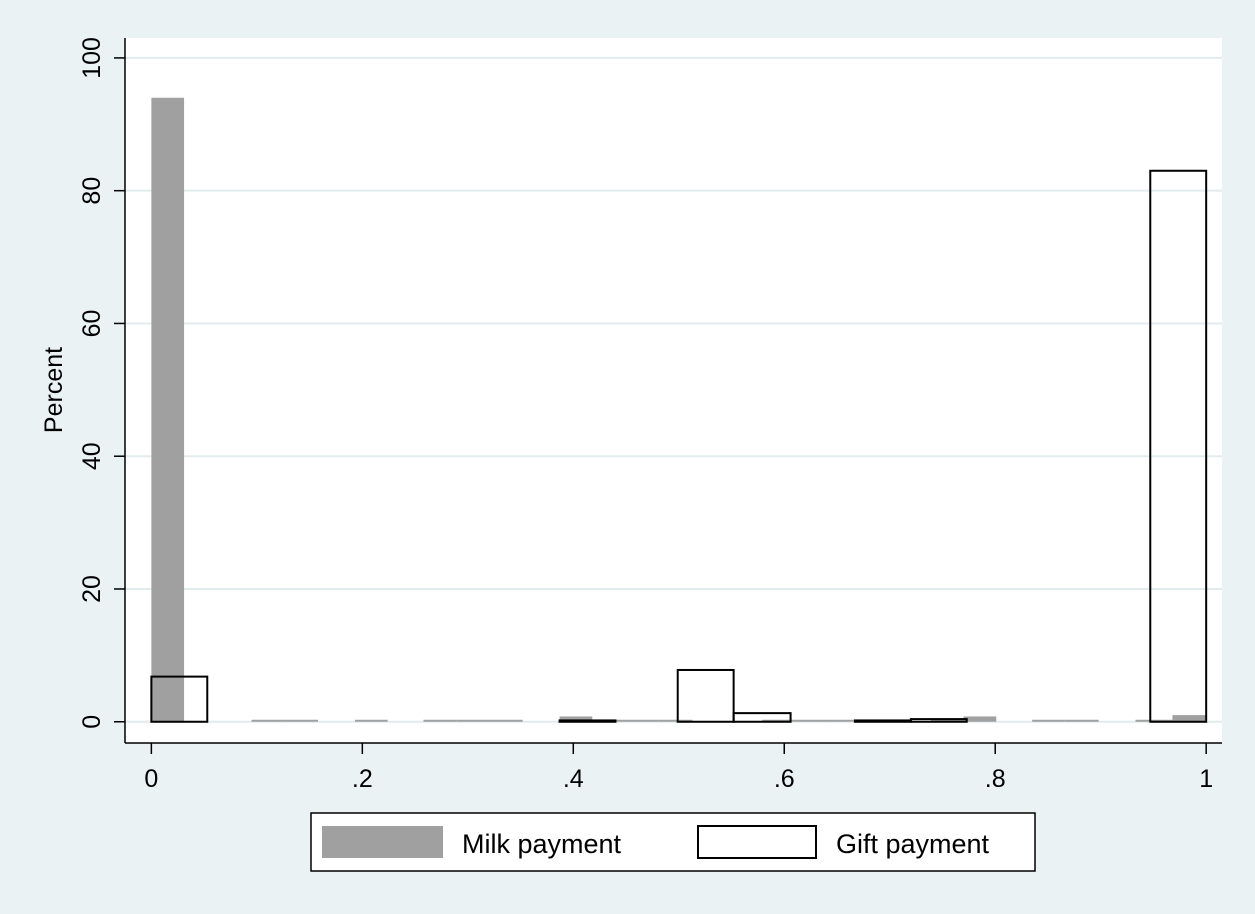 The width and height of the screenshot is (1255, 914). What do you see at coordinates (362, 779) in the screenshot?
I see `x-tick-label-1: .2` at bounding box center [362, 779].